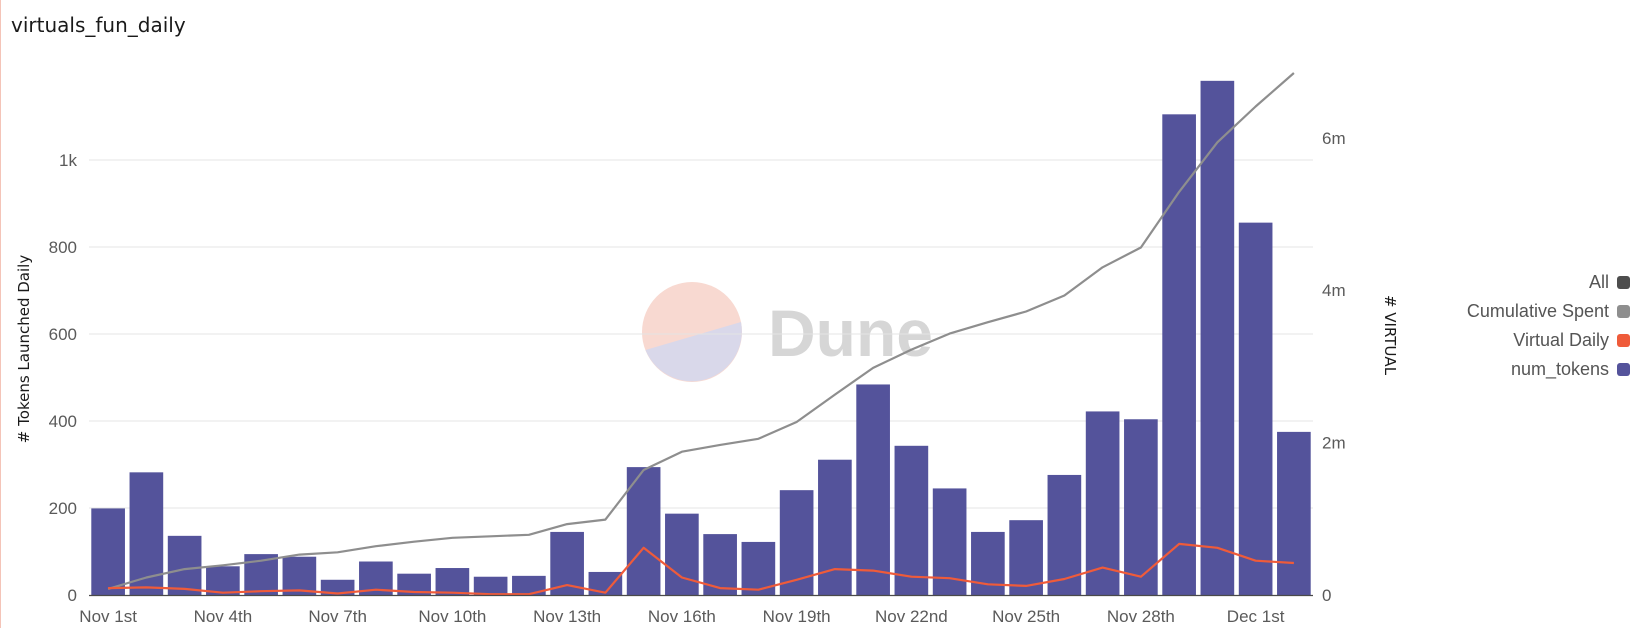 Image resolution: width=1642 pixels, height=628 pixels. What do you see at coordinates (98, 25) in the screenshot?
I see `chart-title: virtuals_fun_daily` at bounding box center [98, 25].